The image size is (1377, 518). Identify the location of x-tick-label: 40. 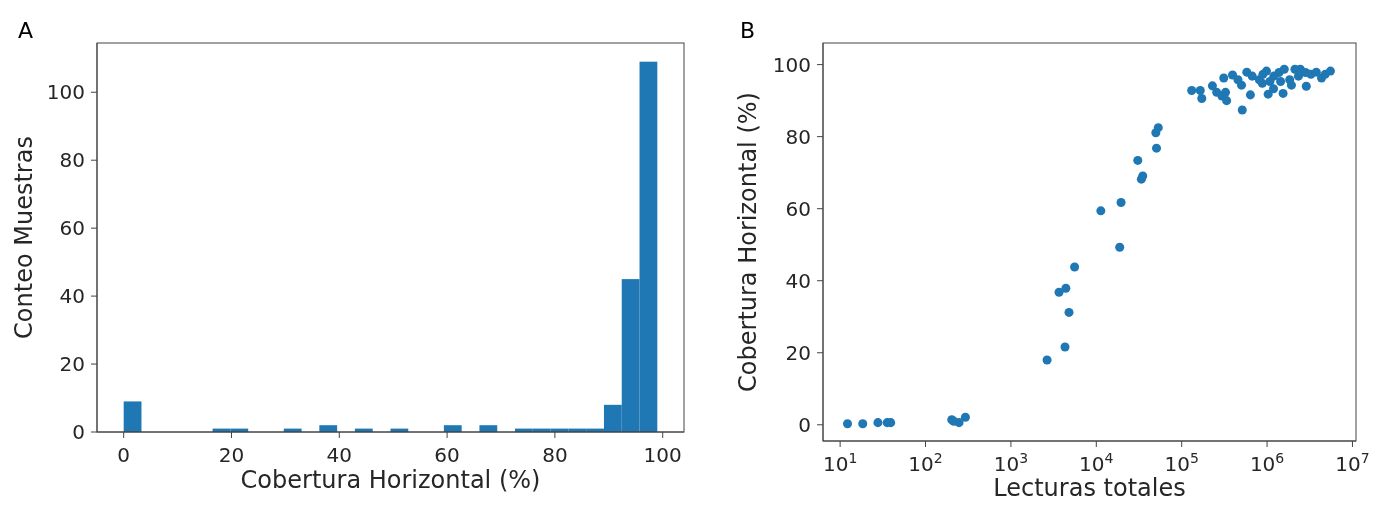
(339, 455).